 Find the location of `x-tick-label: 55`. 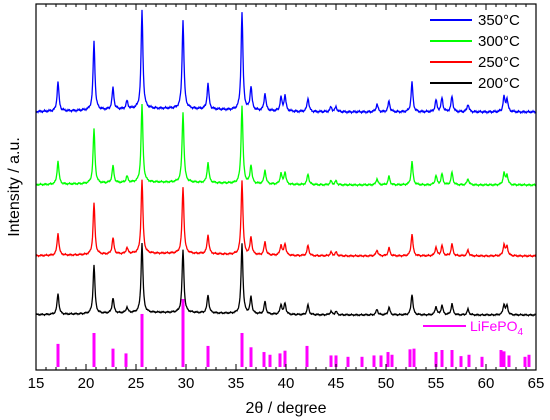

x-tick-label: 55 is located at coordinates (436, 383).